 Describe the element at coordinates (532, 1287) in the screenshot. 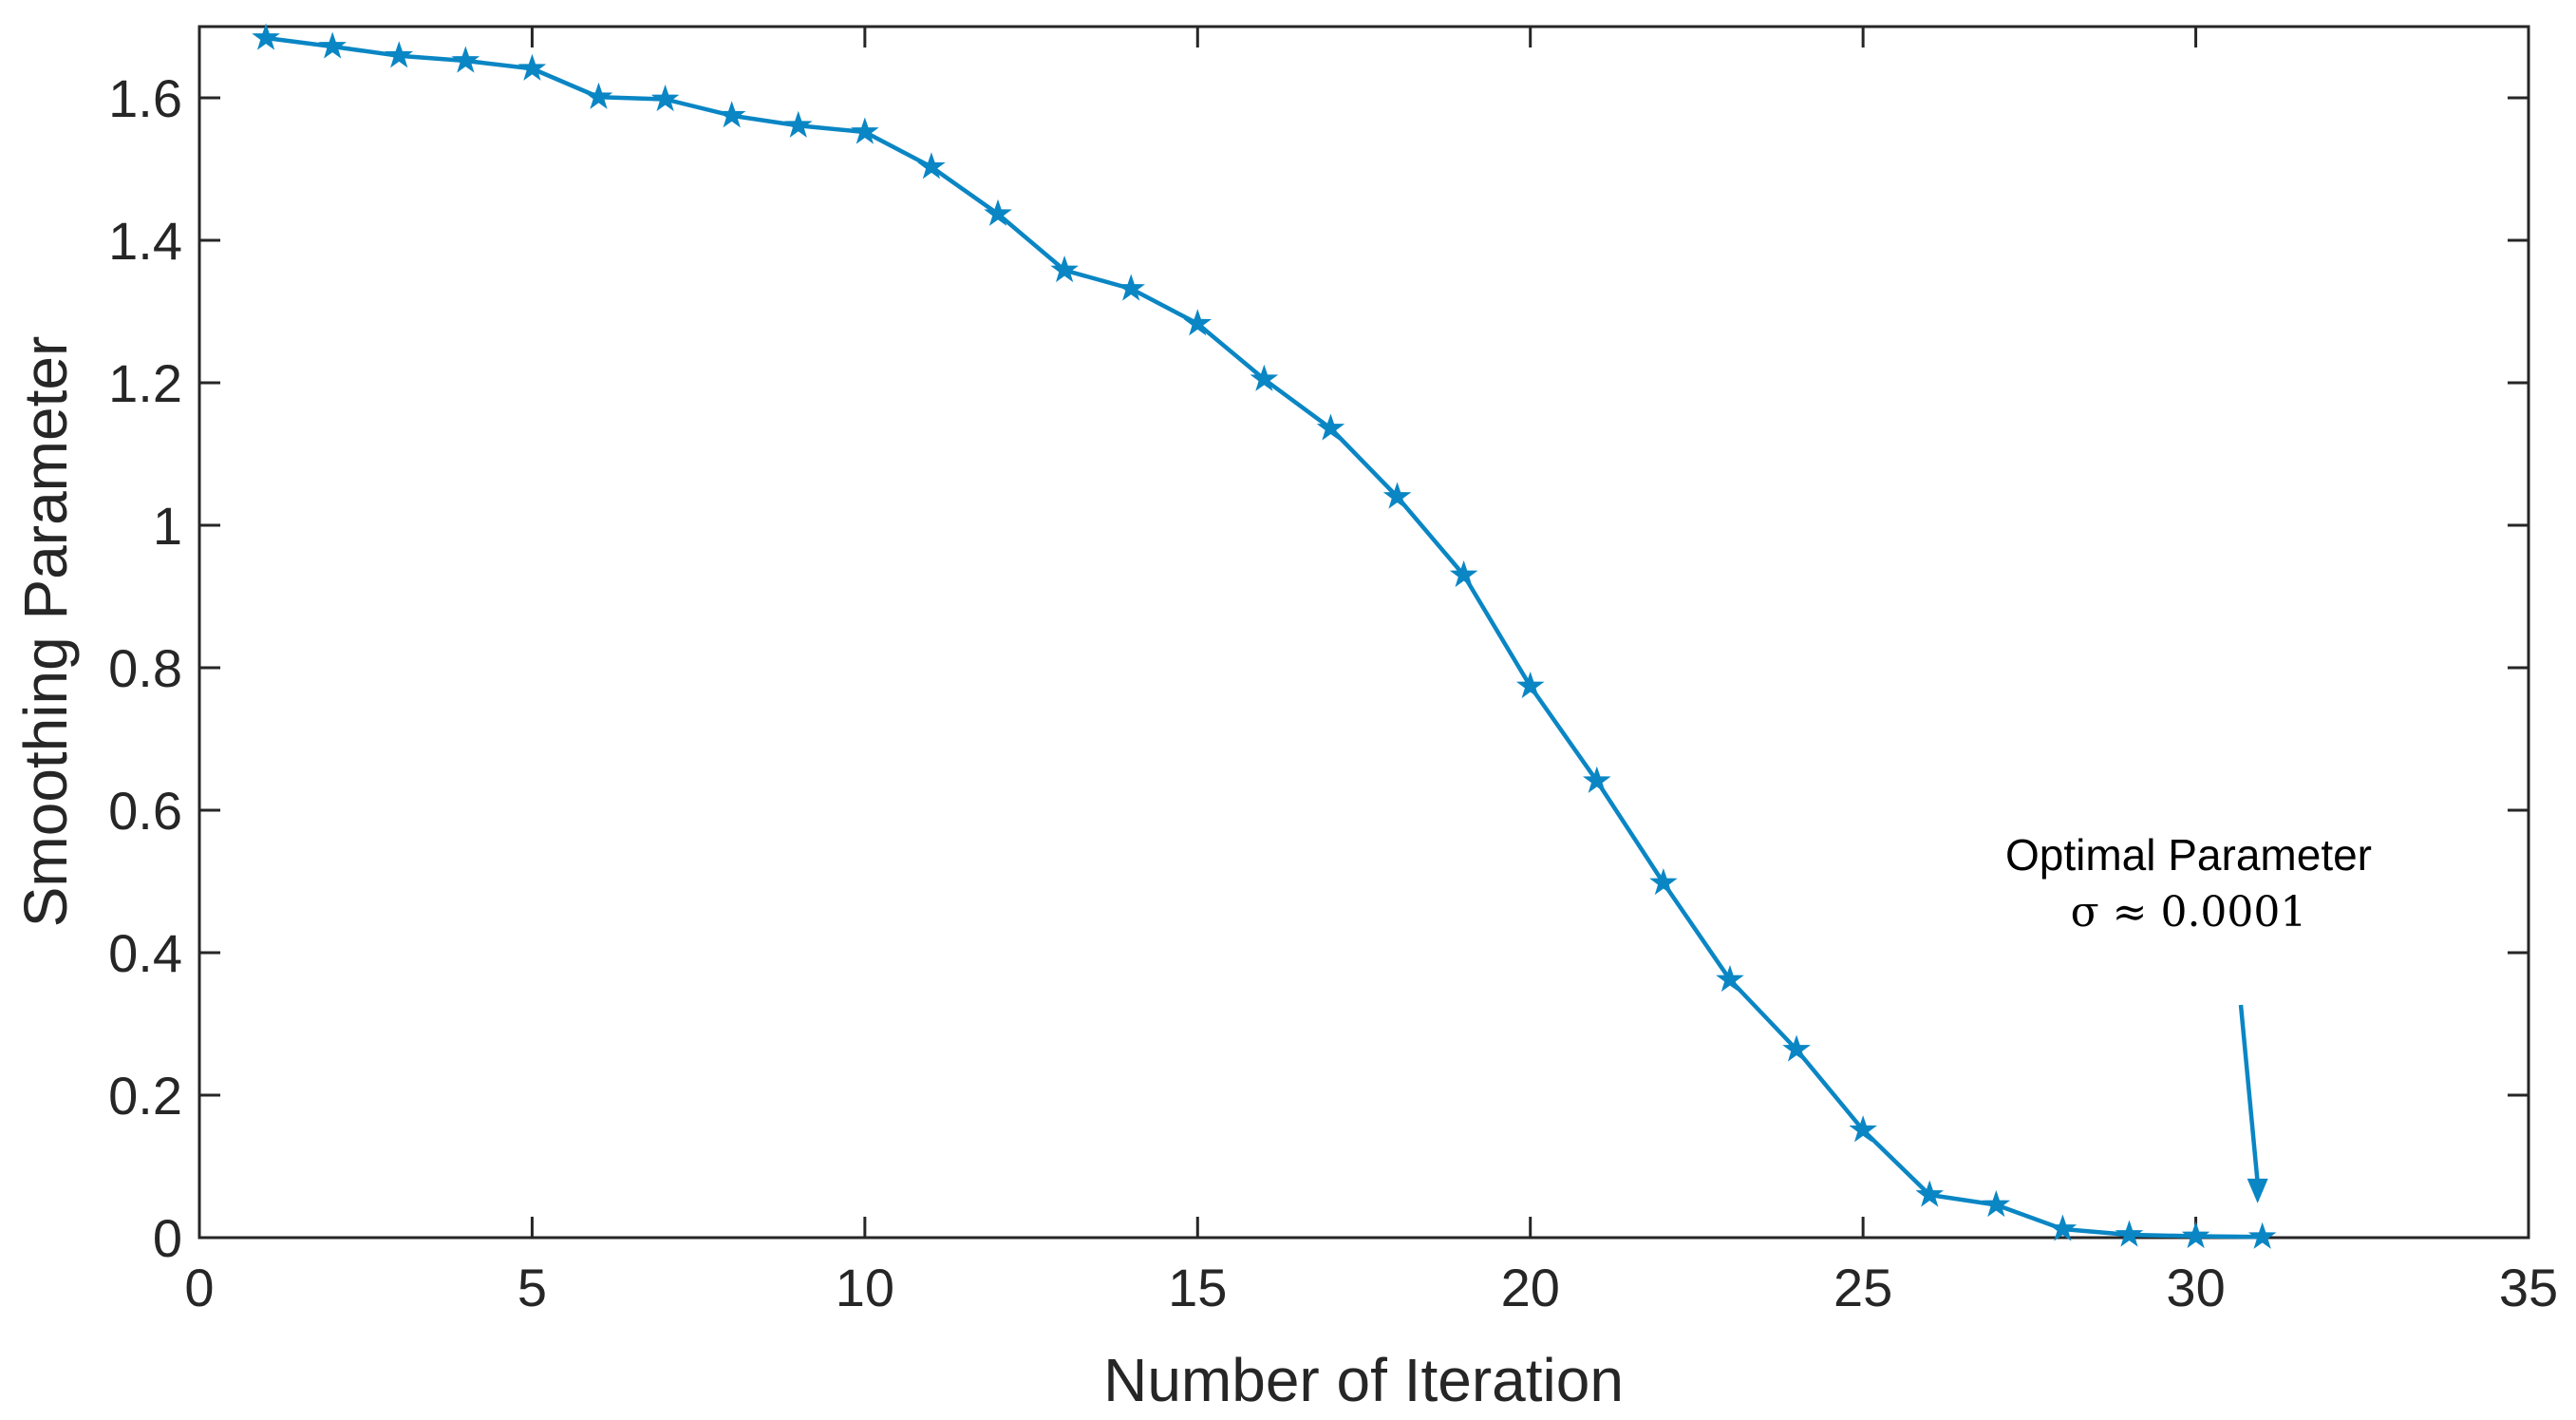

I see `x-tick-label: 5` at that location.